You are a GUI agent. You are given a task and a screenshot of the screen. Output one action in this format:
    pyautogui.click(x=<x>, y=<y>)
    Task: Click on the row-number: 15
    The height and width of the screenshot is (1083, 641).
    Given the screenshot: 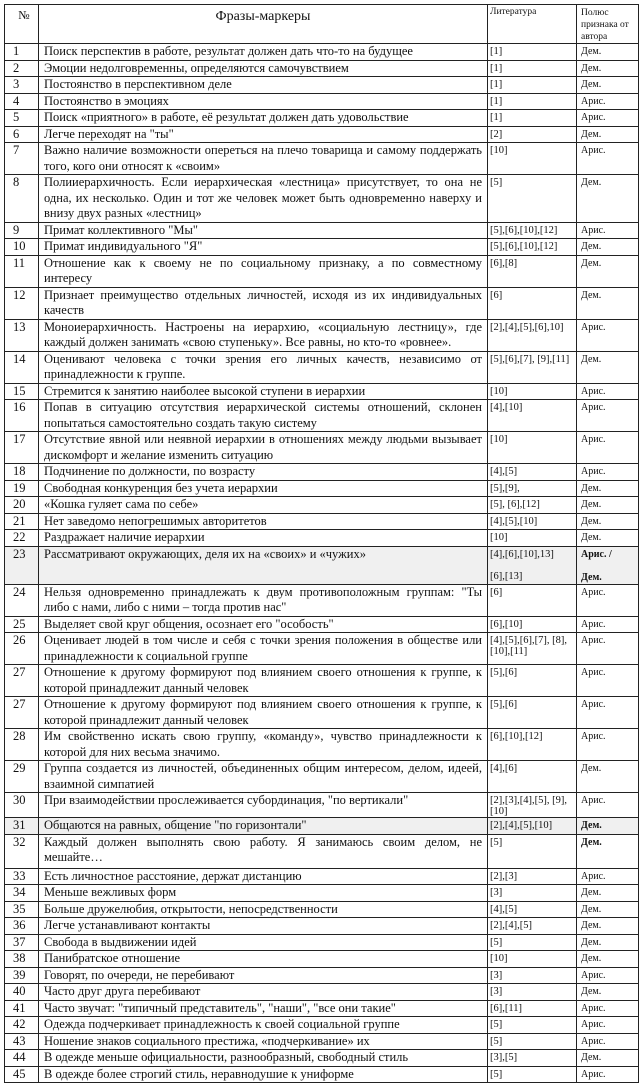 What is the action you would take?
    pyautogui.click(x=21, y=391)
    